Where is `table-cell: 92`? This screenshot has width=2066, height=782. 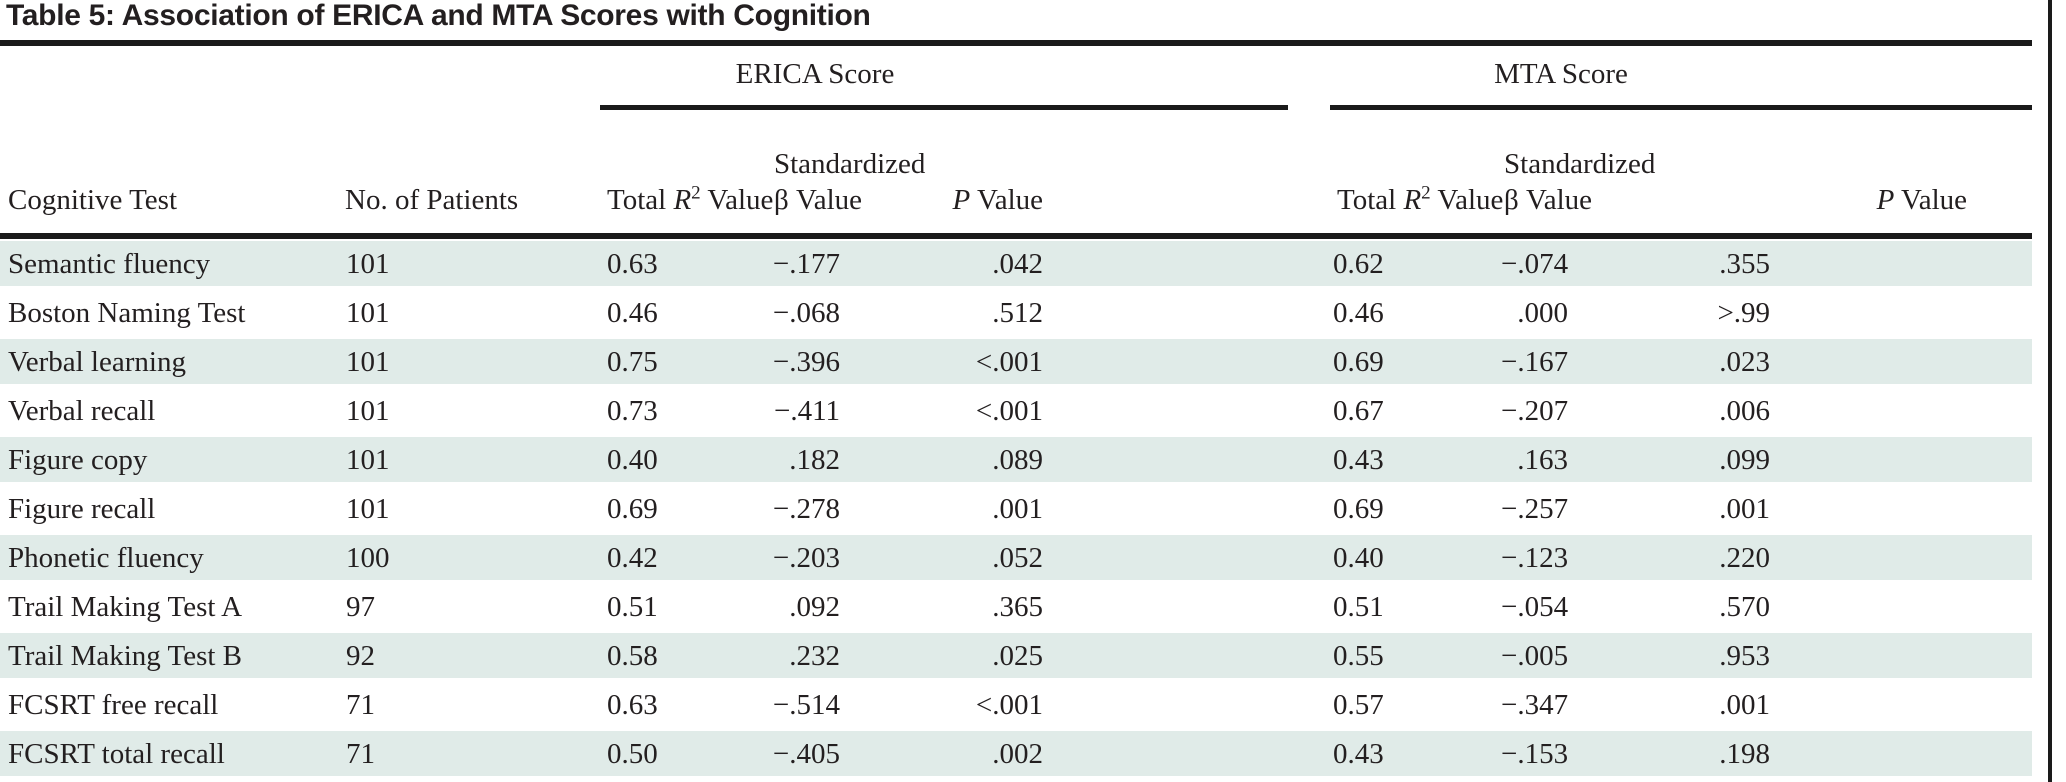 table-cell: 92 is located at coordinates (472, 655).